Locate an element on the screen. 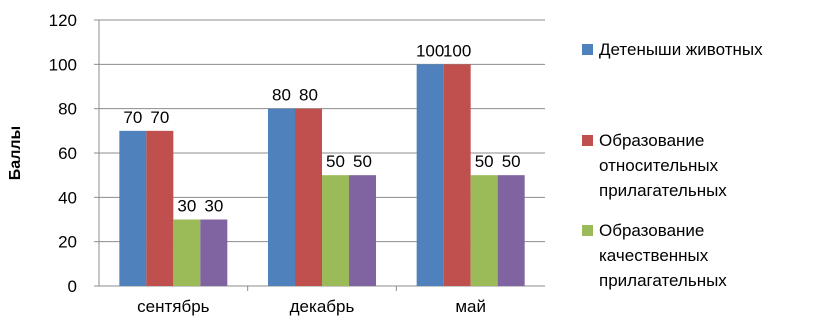  legend-item-2: Образование относительных прилагательных is located at coordinates (695, 165).